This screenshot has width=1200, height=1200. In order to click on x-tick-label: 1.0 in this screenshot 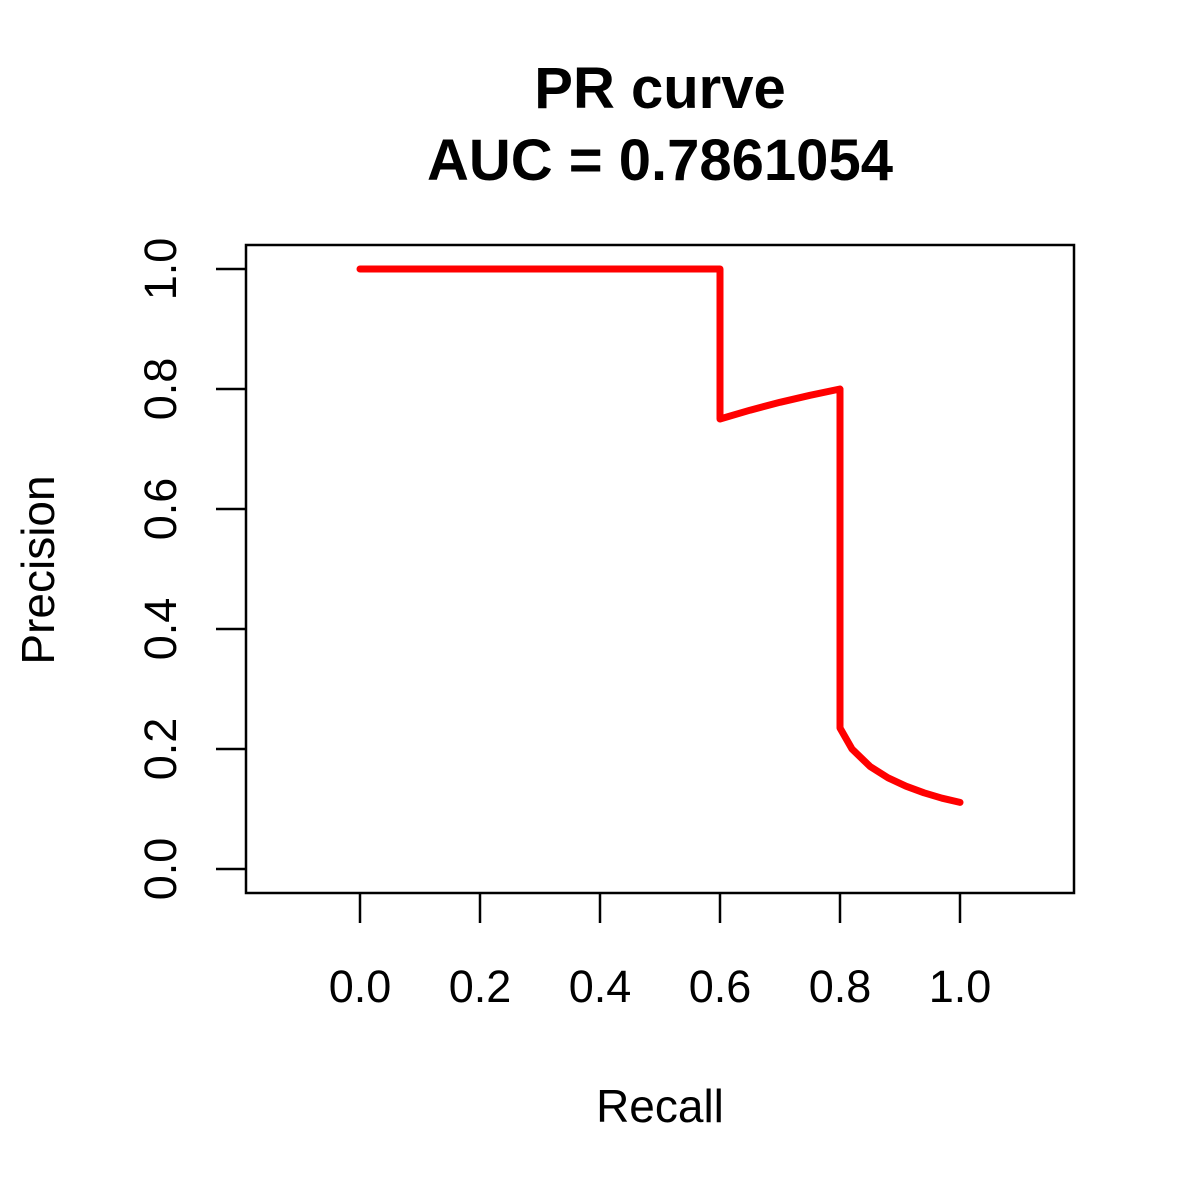, I will do `click(960, 986)`.